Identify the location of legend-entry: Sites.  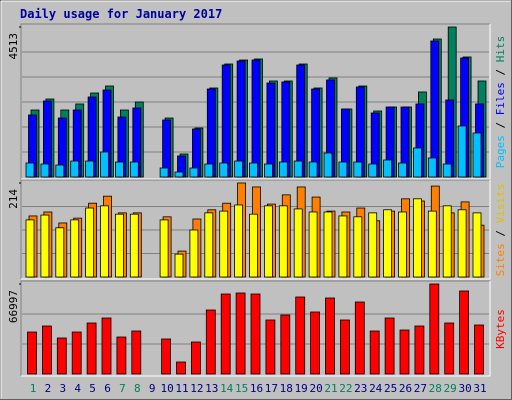
(500, 259).